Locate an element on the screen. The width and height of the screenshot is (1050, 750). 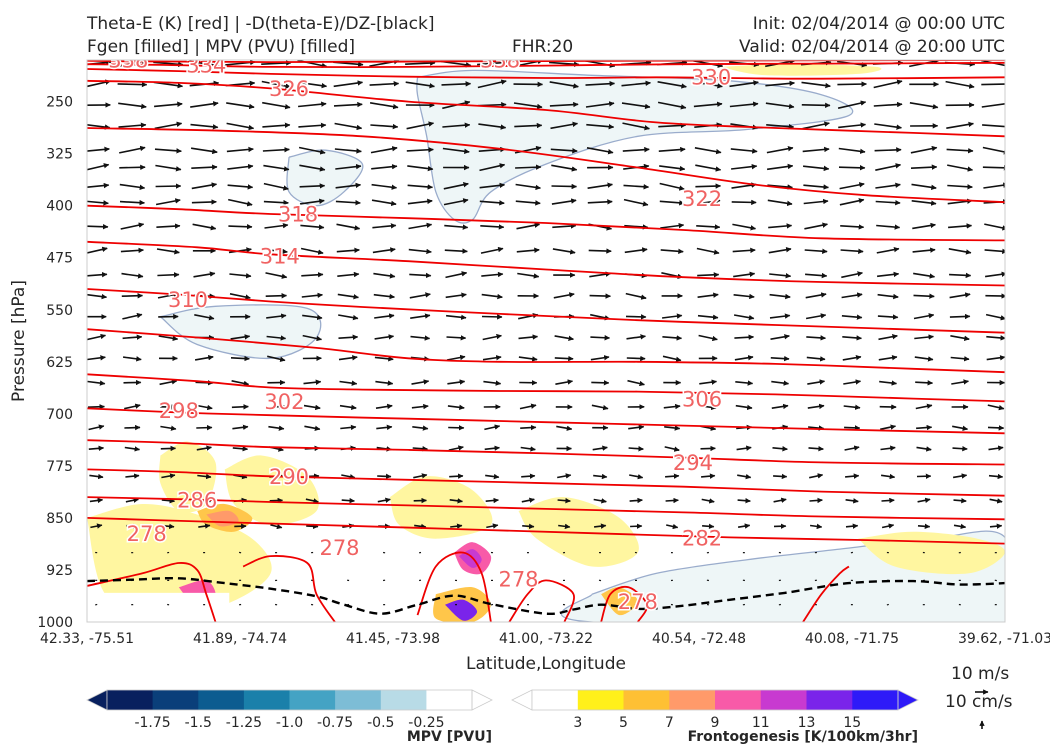
frontogenesis-region is located at coordinates (801, 70).